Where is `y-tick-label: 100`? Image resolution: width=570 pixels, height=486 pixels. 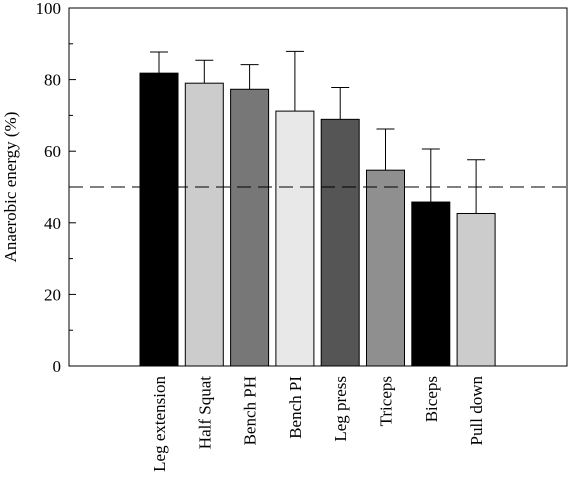 y-tick-label: 100 is located at coordinates (49, 9).